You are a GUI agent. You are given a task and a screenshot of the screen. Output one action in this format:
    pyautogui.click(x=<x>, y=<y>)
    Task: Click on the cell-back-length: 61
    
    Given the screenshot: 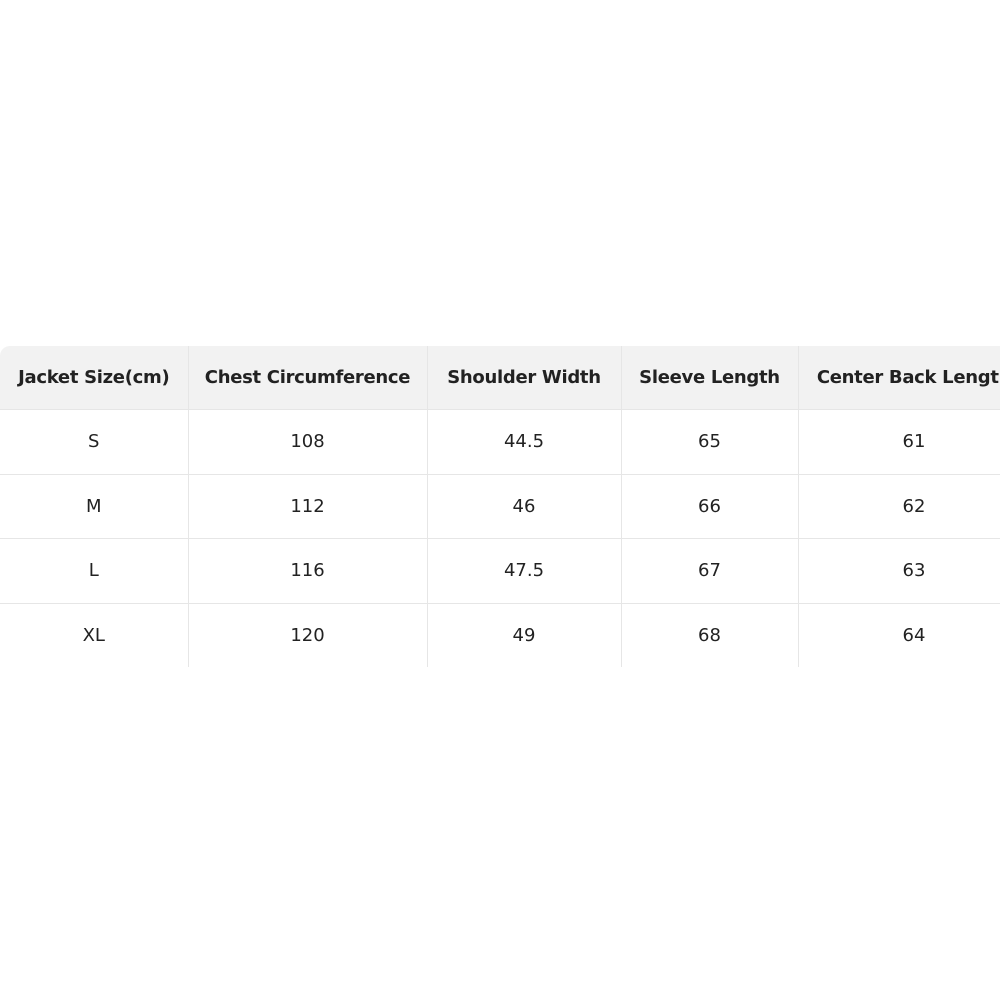 What is the action you would take?
    pyautogui.click(x=899, y=442)
    